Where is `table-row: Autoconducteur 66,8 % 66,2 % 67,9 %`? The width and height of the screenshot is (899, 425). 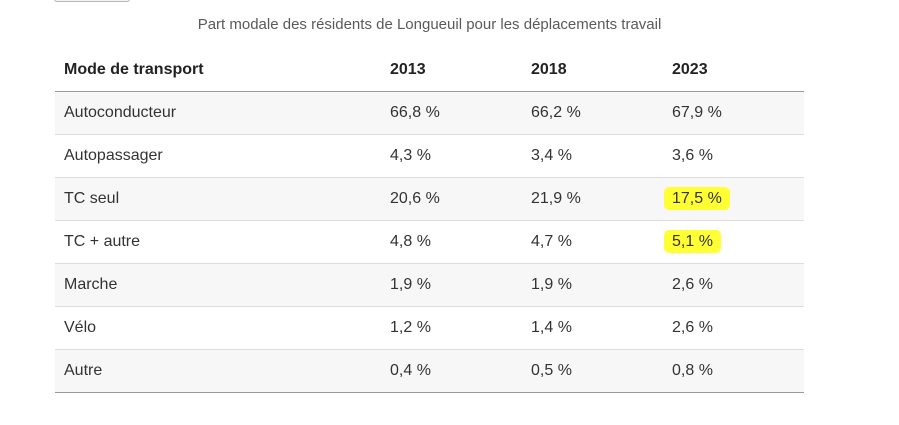
table-row: Autoconducteur 66,8 % 66,2 % 67,9 % is located at coordinates (429, 113).